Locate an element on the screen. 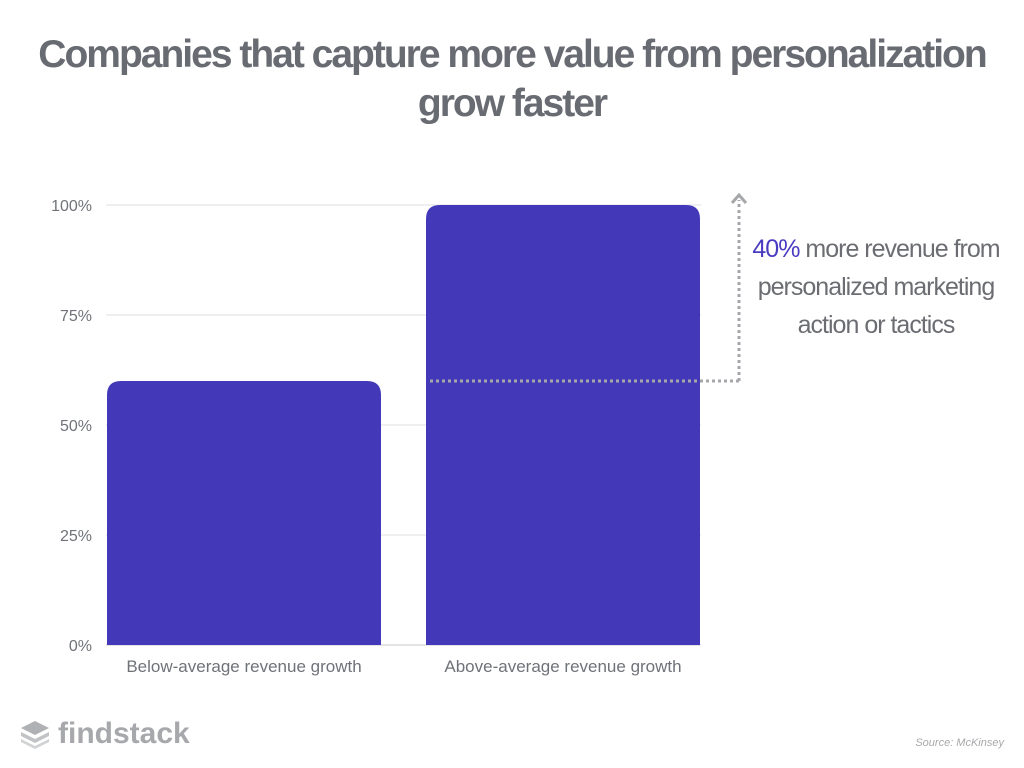 This screenshot has width=1024, height=768. stack-icon is located at coordinates (35, 735).